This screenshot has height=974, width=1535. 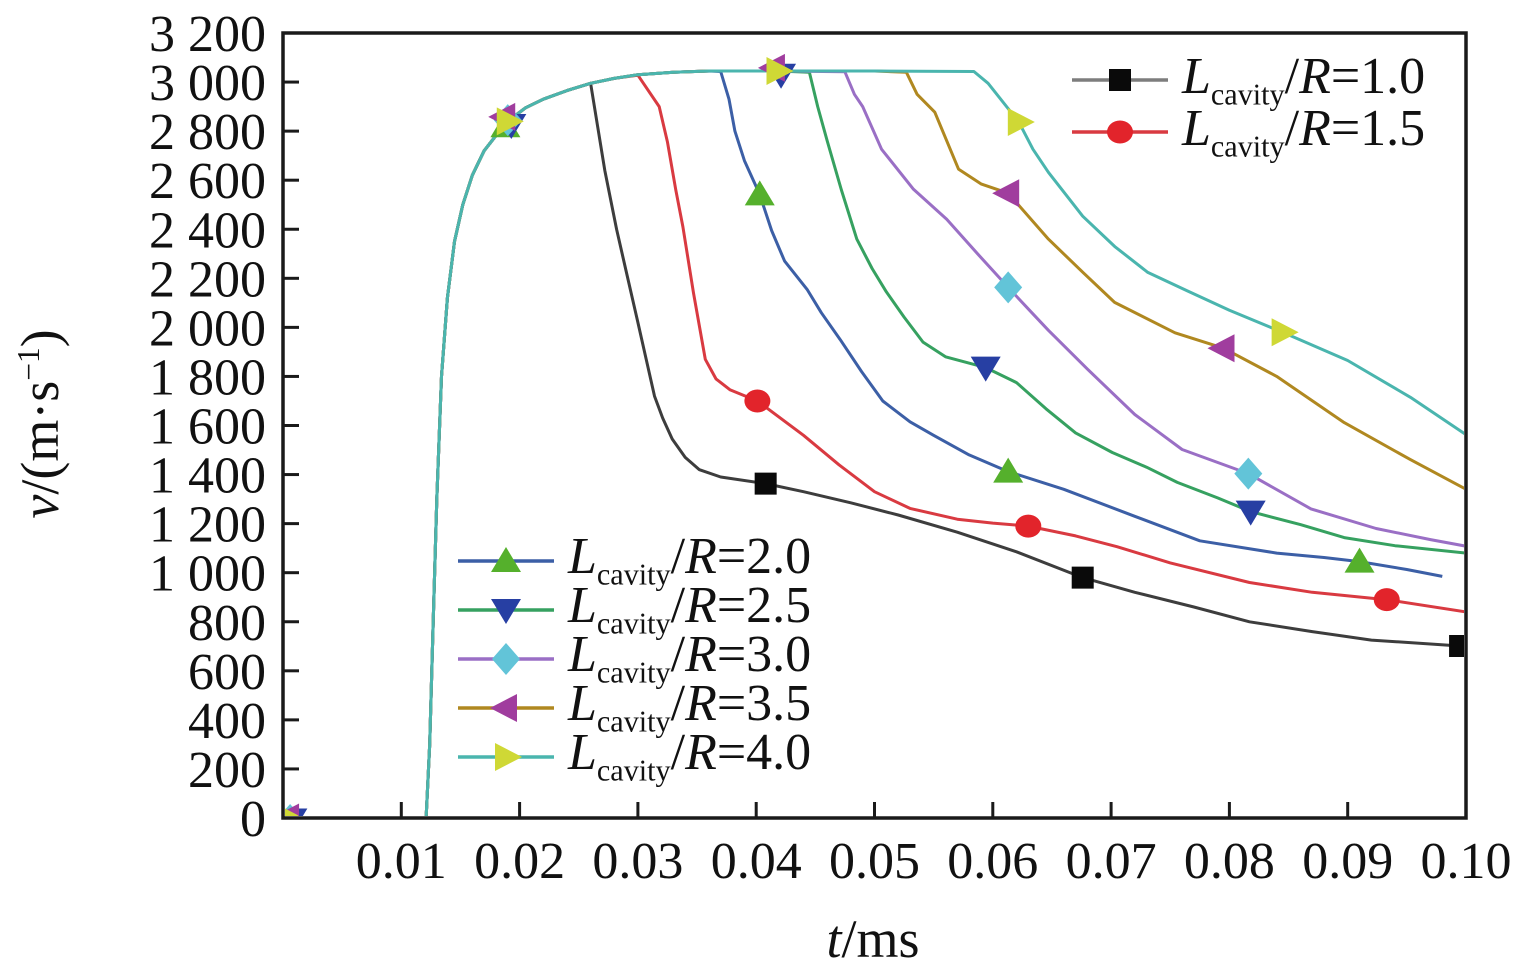 I want to click on legend-item: Lcavity/R=2.5, so click(x=633, y=609).